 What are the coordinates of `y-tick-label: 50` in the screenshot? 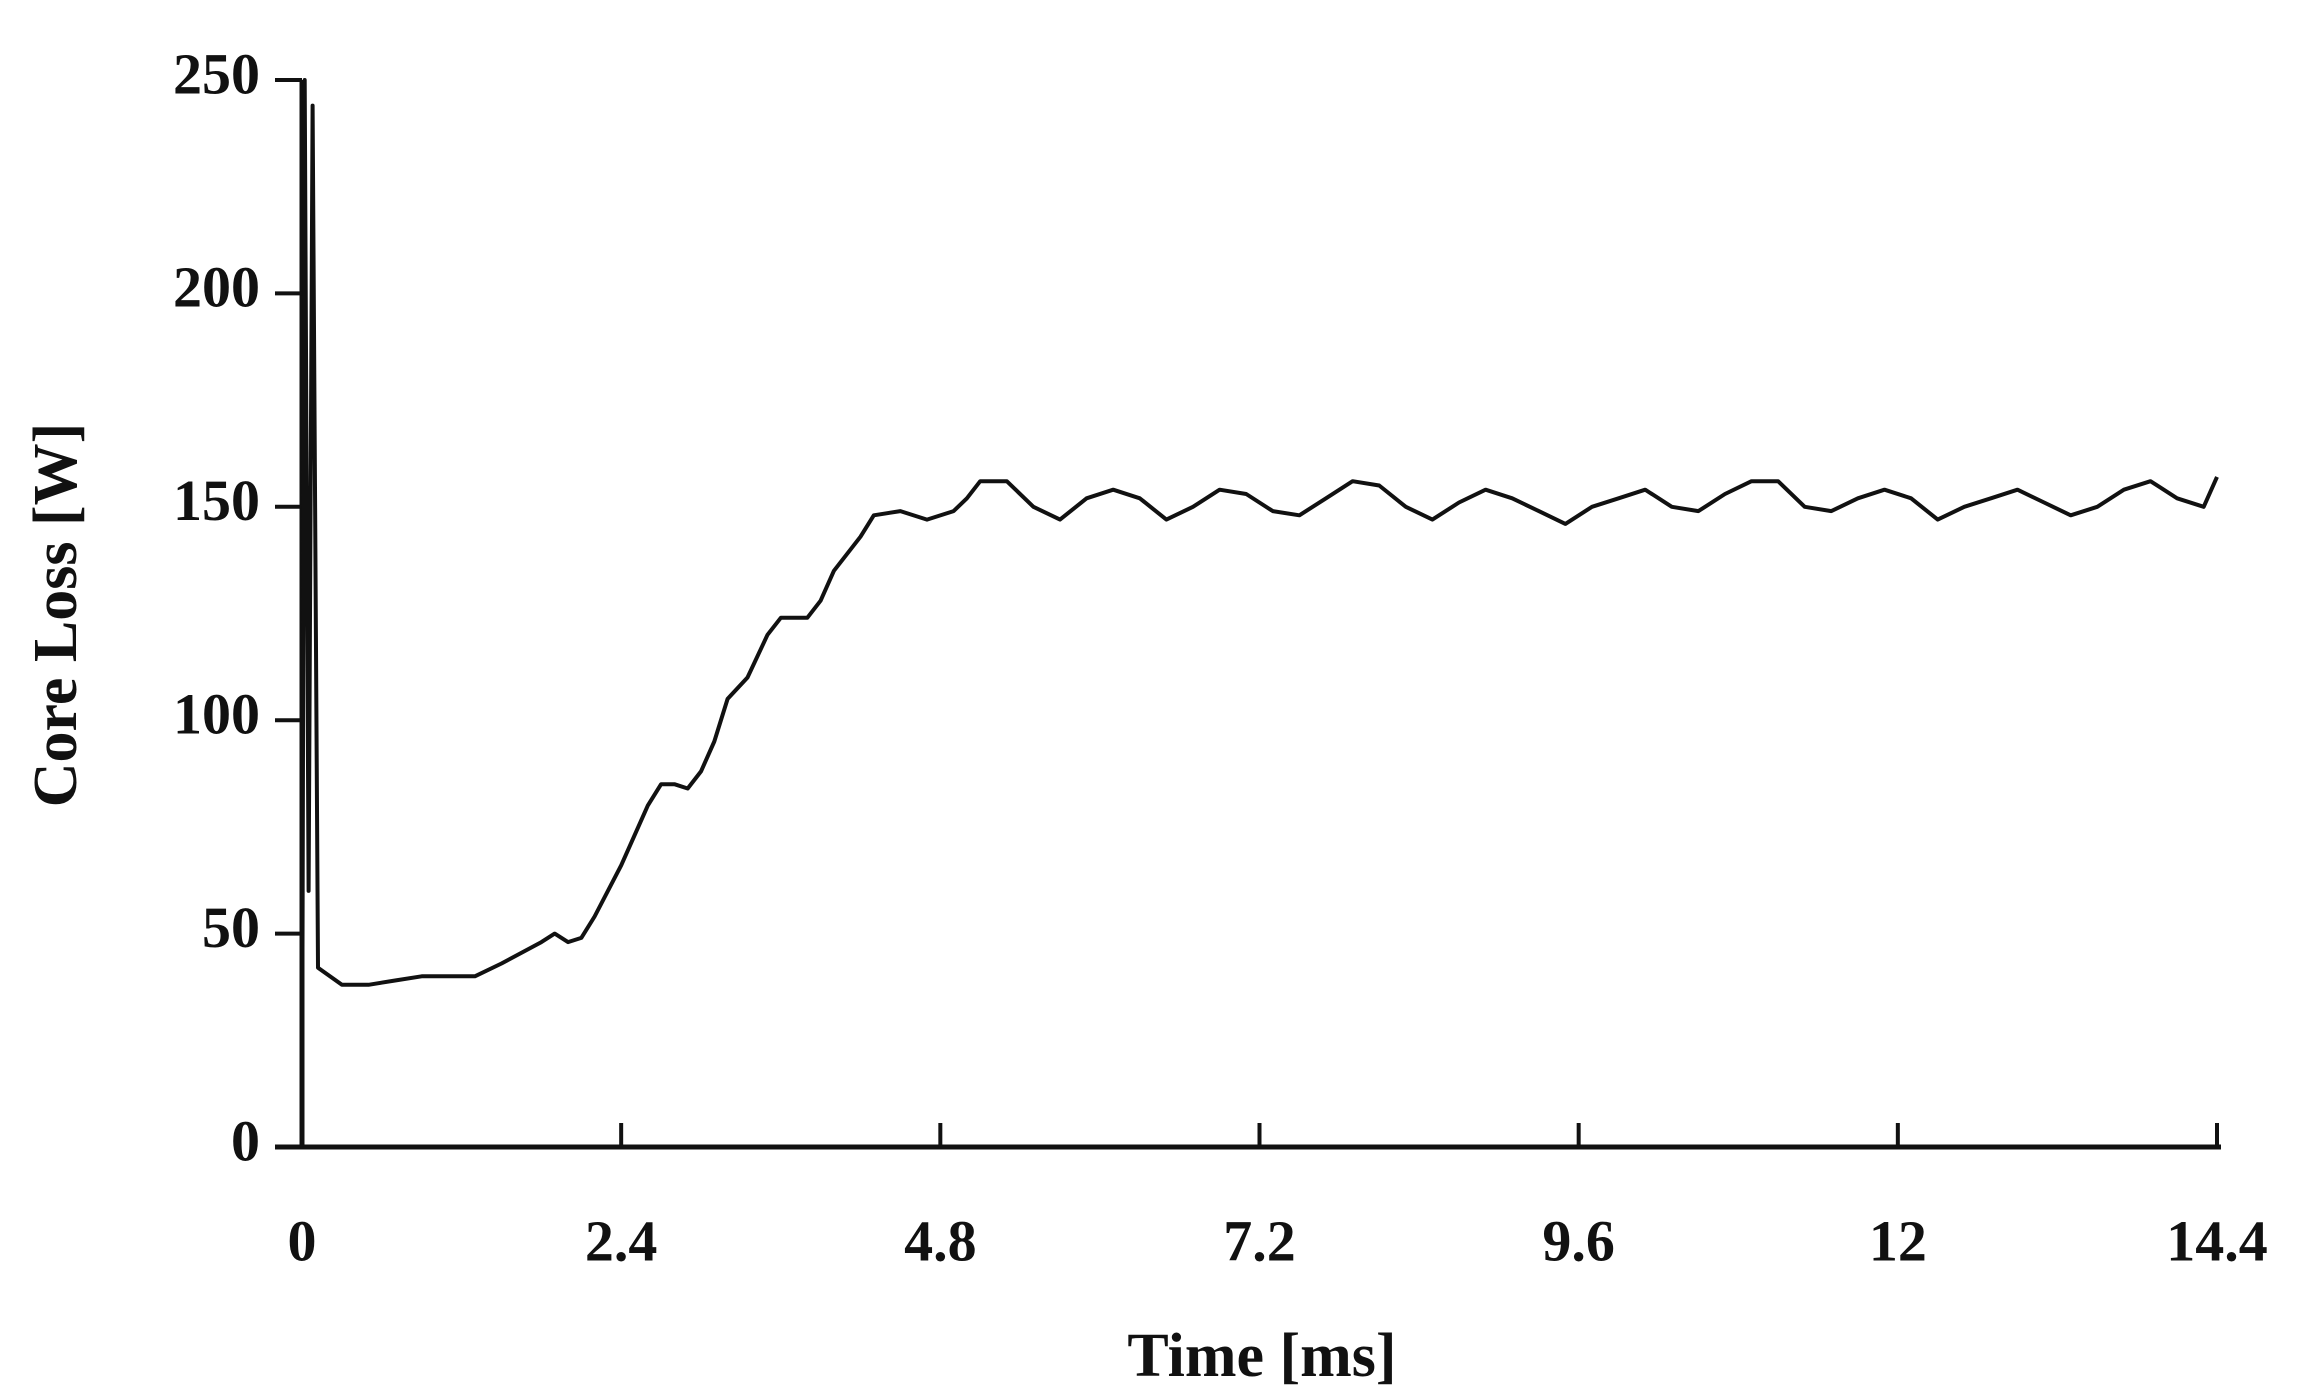 It's located at (231, 927).